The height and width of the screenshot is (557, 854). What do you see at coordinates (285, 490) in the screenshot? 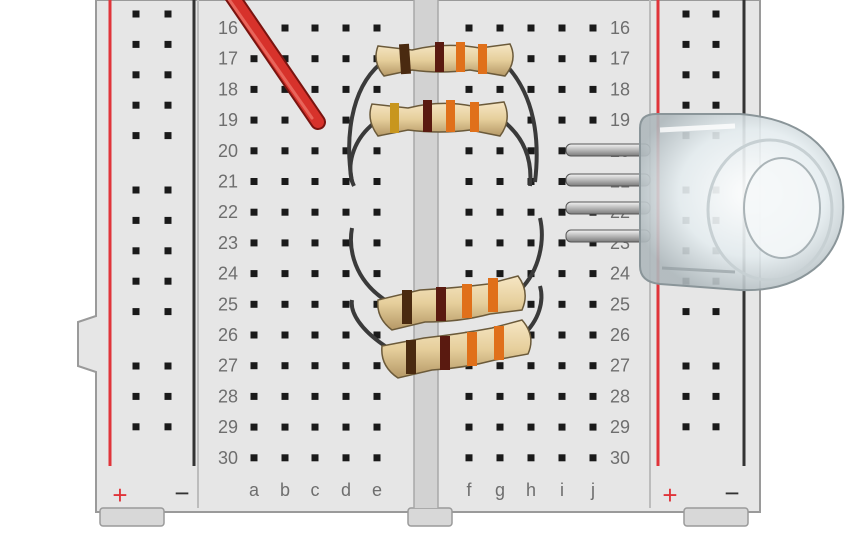
I see `column-label-b: b` at bounding box center [285, 490].